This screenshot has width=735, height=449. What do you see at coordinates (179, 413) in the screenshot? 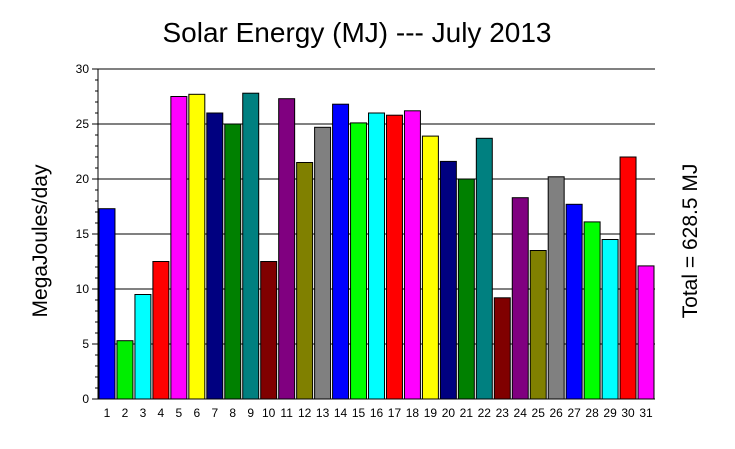
I see `x-tick-label: 5` at bounding box center [179, 413].